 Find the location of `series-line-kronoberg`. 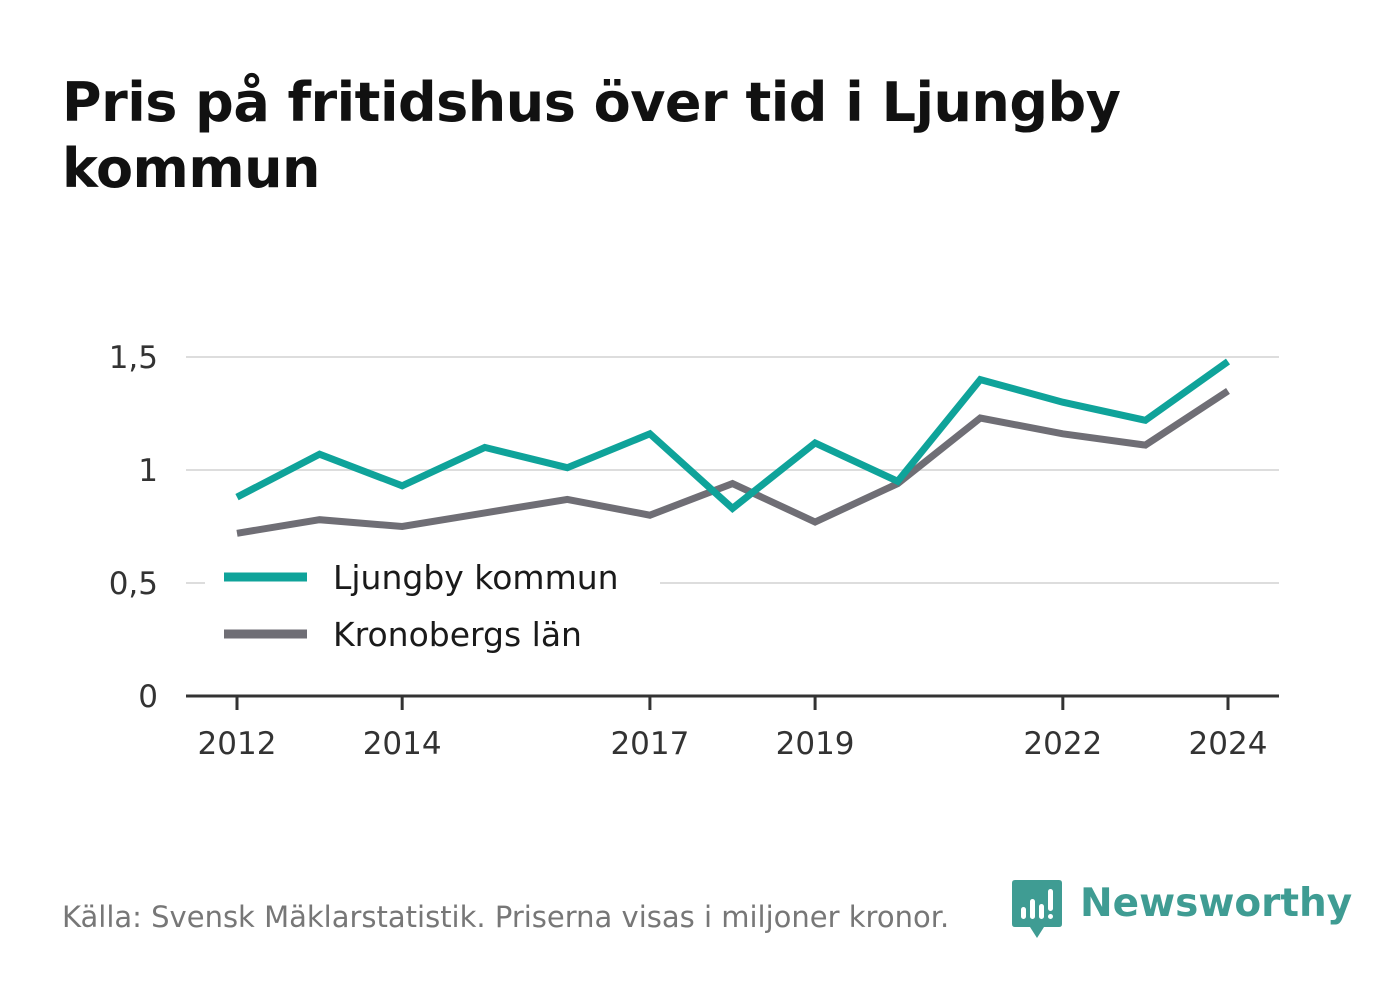

series-line-kronoberg is located at coordinates (733, 462).